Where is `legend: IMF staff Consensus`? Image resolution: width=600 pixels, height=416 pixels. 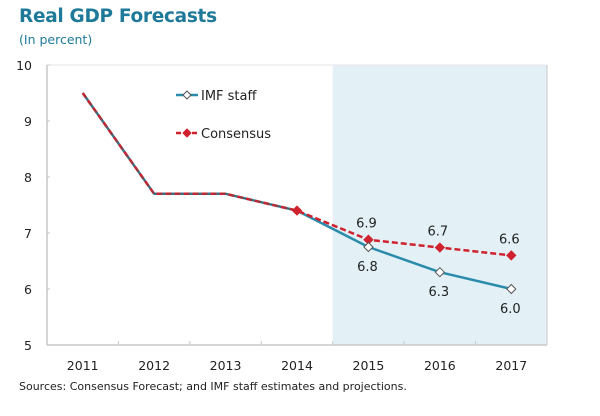 legend: IMF staff Consensus is located at coordinates (223, 115).